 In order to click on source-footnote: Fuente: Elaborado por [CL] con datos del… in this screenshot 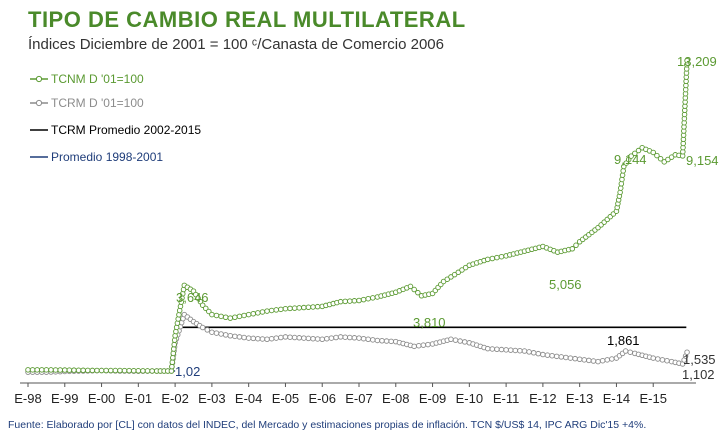, I will do `click(327, 425)`.